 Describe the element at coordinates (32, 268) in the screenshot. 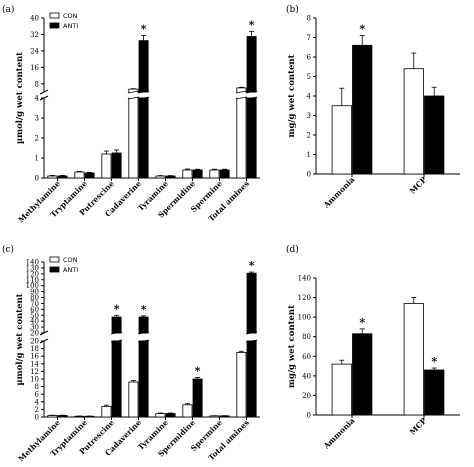

I see `y-tick-label: 130` at that location.